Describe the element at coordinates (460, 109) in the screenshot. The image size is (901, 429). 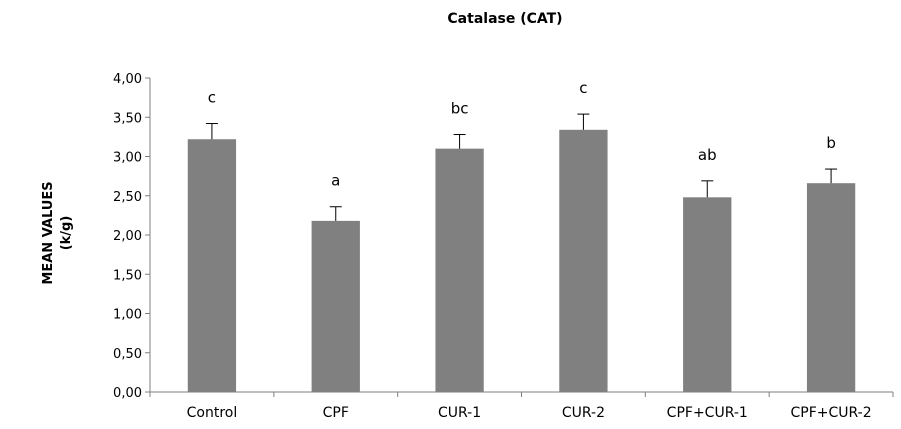
I see `significance-label: bc` at that location.